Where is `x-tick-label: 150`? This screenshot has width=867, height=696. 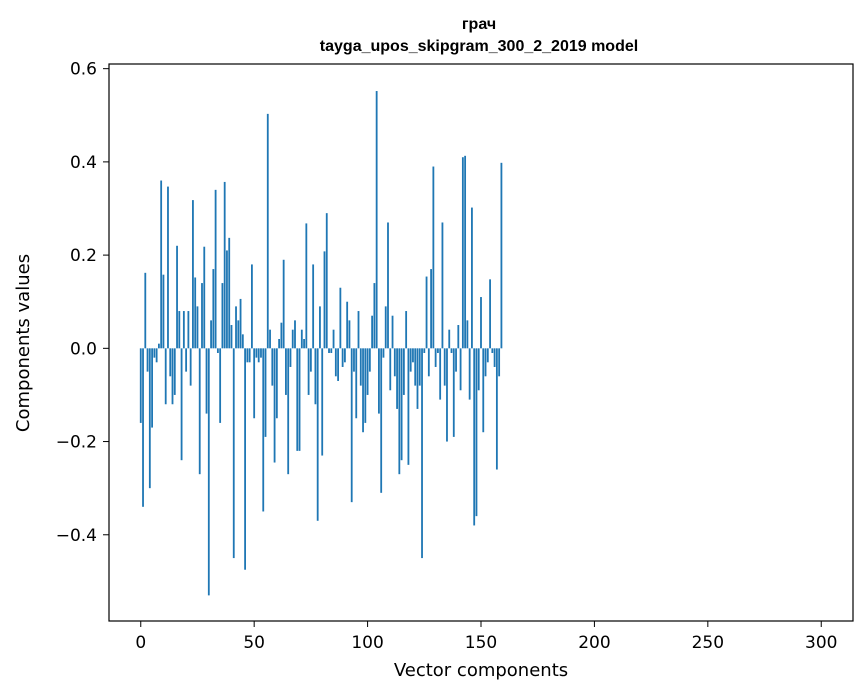
x-tick-label: 150 is located at coordinates (481, 643).